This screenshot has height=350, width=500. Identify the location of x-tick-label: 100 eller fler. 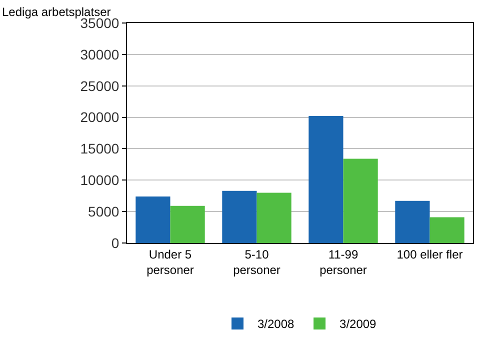
(429, 254).